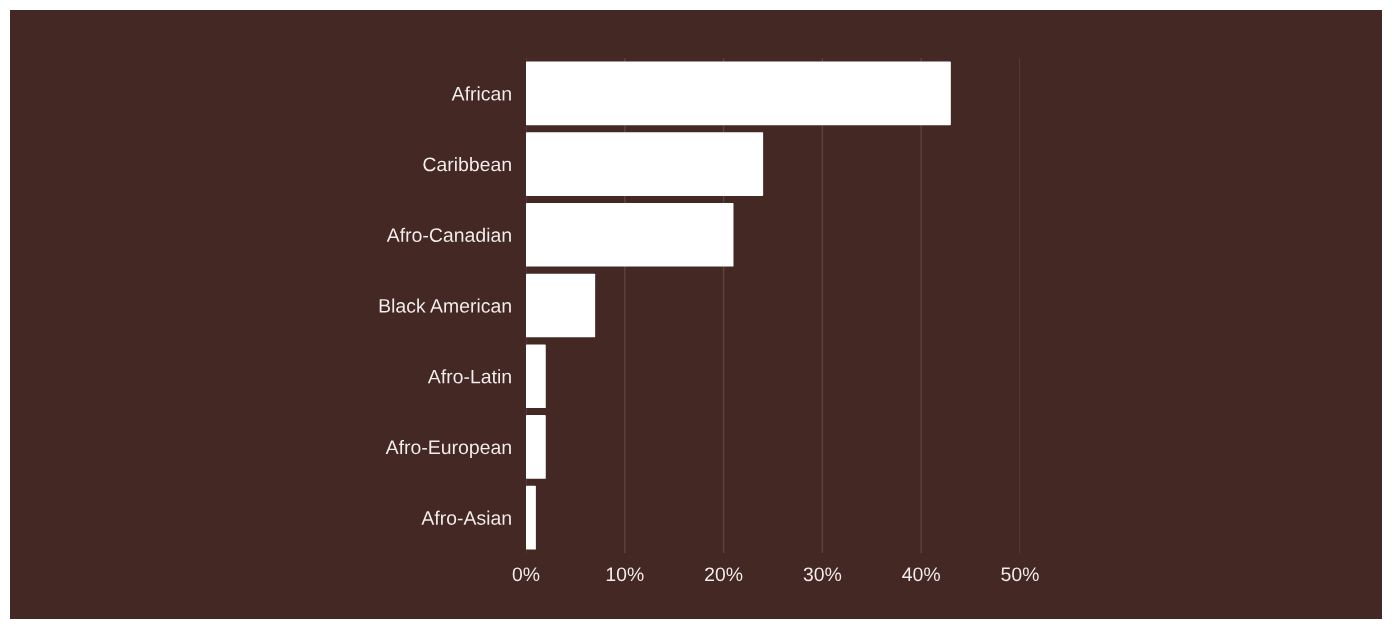  Describe the element at coordinates (526, 574) in the screenshot. I see `x-tick-label: 0%` at that location.